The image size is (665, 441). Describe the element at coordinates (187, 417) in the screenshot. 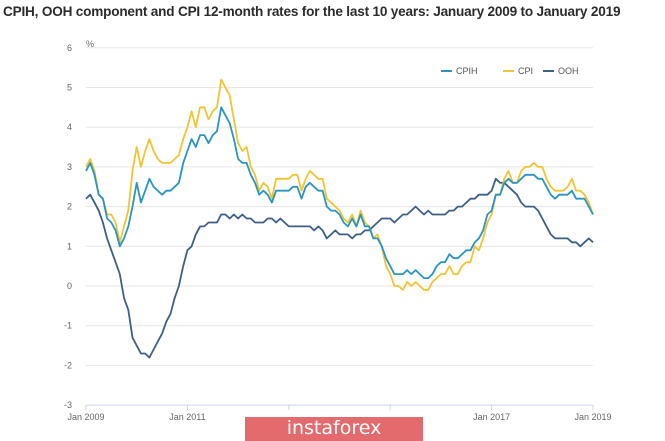

I see `x-tick-label: Jan 2011` at that location.